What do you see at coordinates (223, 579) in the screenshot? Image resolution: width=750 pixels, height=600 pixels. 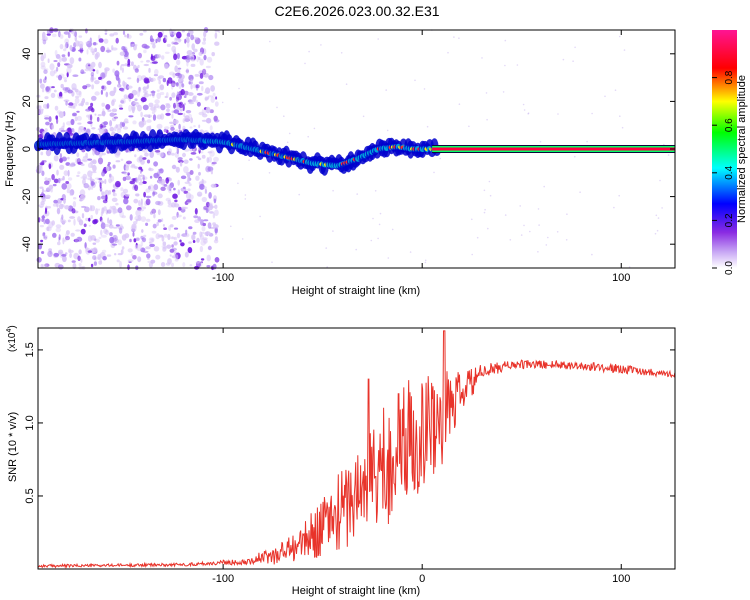 I see `x-tick-label: -100` at bounding box center [223, 579].